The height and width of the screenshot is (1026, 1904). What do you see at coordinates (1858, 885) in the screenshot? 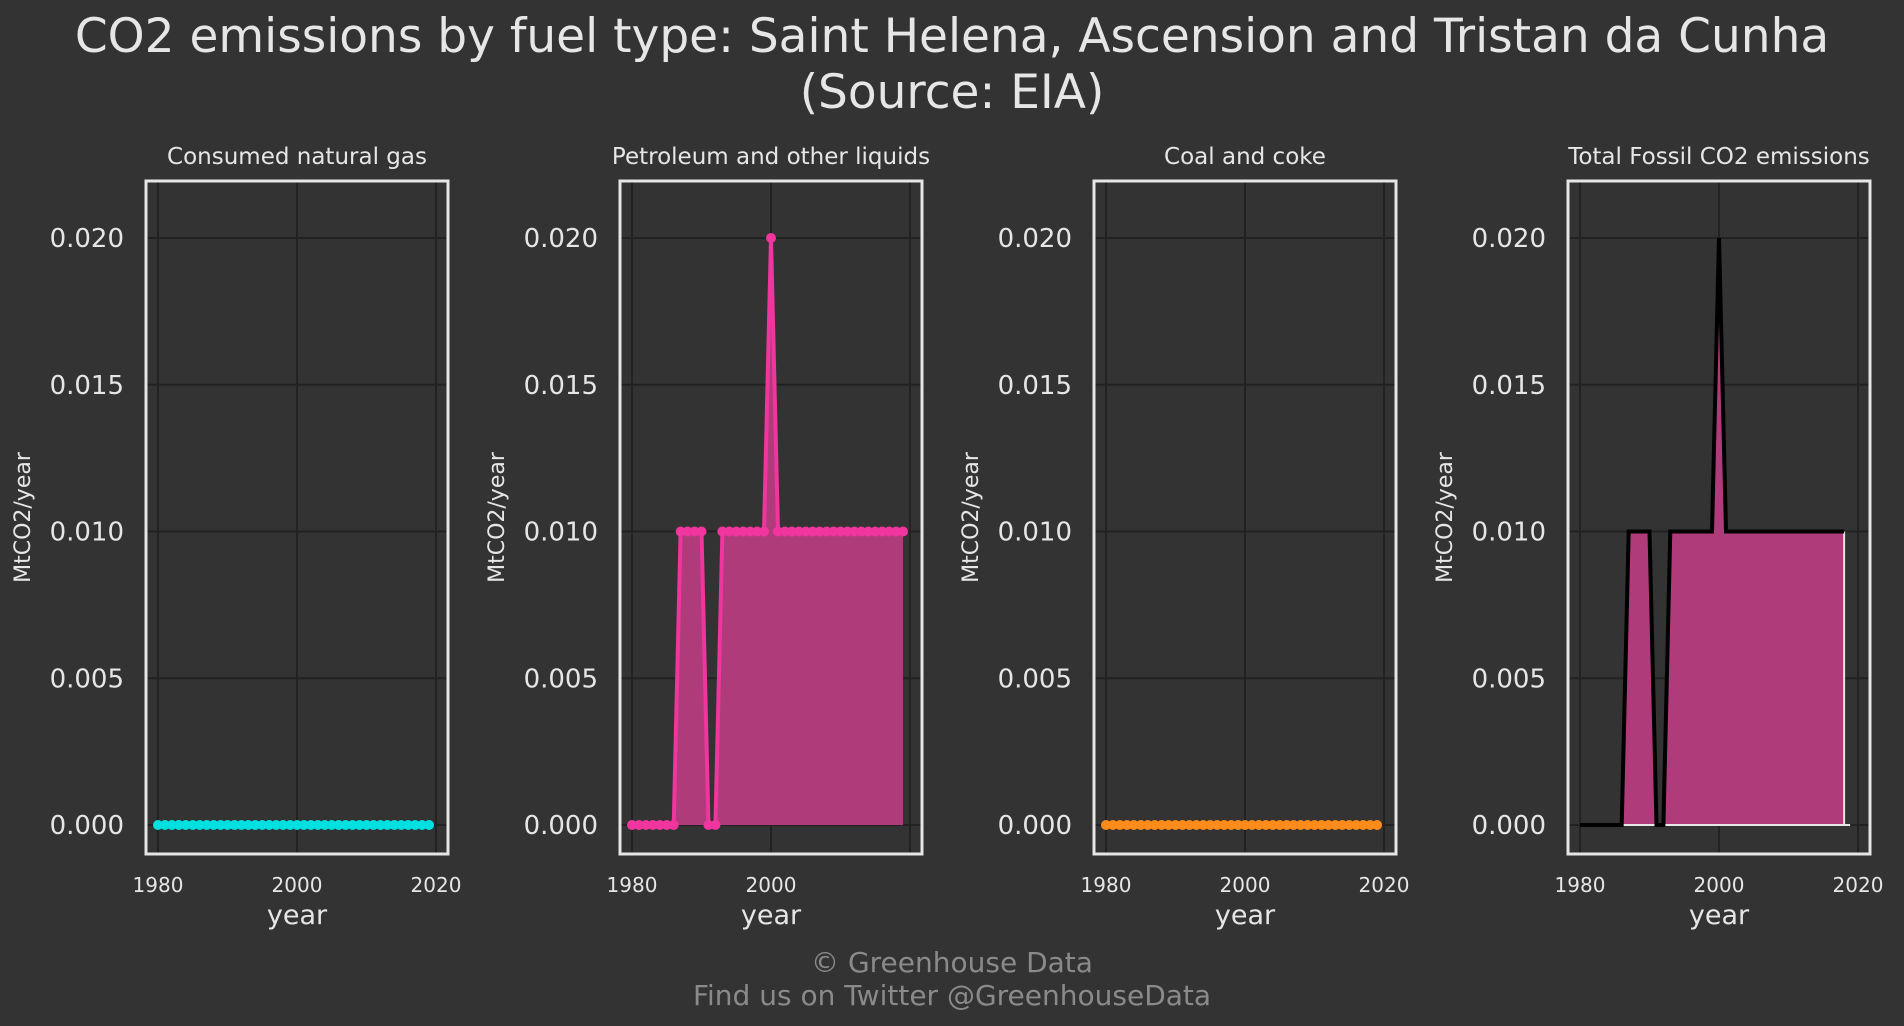
I see `x-tick-label: 2020` at bounding box center [1858, 885].